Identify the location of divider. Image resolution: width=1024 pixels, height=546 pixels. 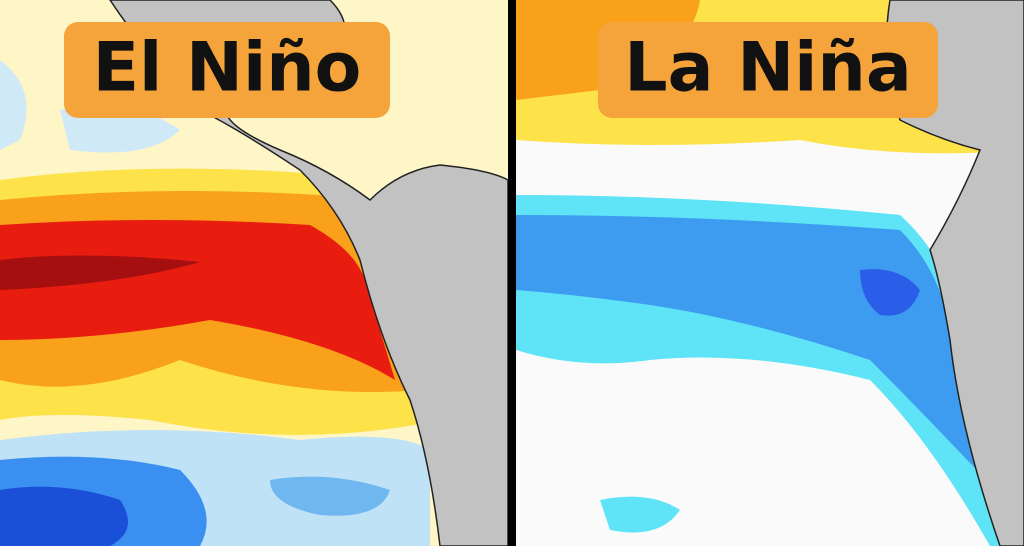
(512, 273).